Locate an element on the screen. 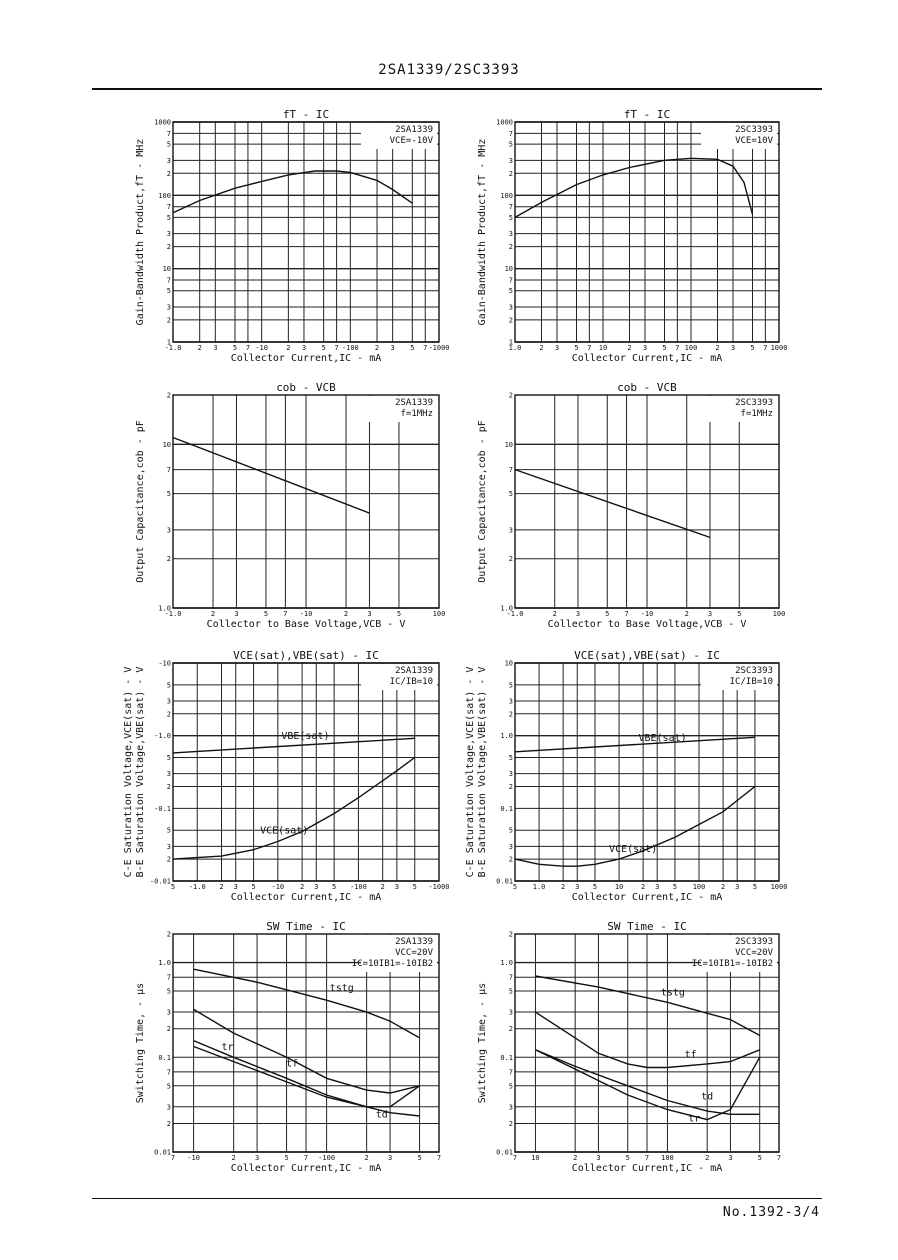 The image size is (898, 1260). chart-title: fT - IC is located at coordinates (647, 114).